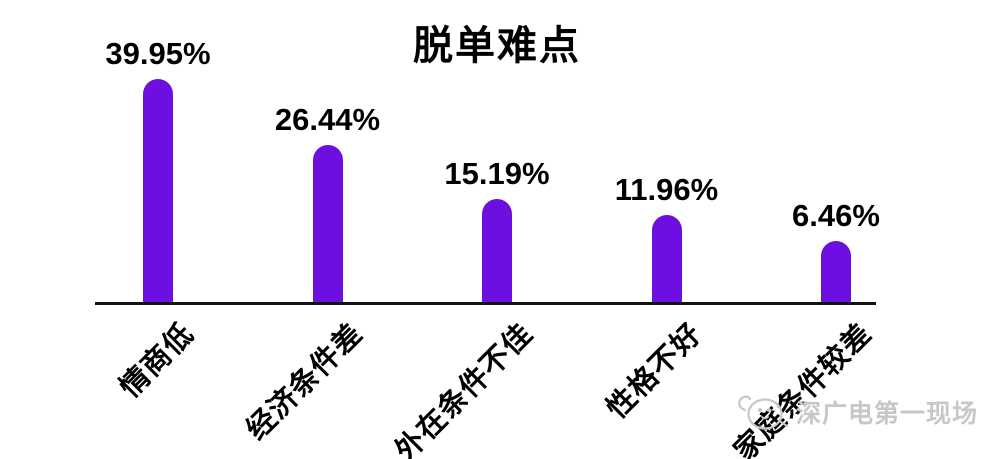 The height and width of the screenshot is (459, 997). I want to click on x-tick-label: 家庭条件较差, so click(803, 388).